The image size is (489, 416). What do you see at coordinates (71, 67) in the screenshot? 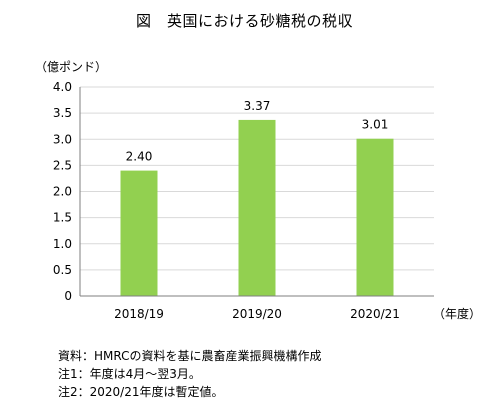
I see `y-axis-unit-label: （億ポンド）` at bounding box center [71, 67].